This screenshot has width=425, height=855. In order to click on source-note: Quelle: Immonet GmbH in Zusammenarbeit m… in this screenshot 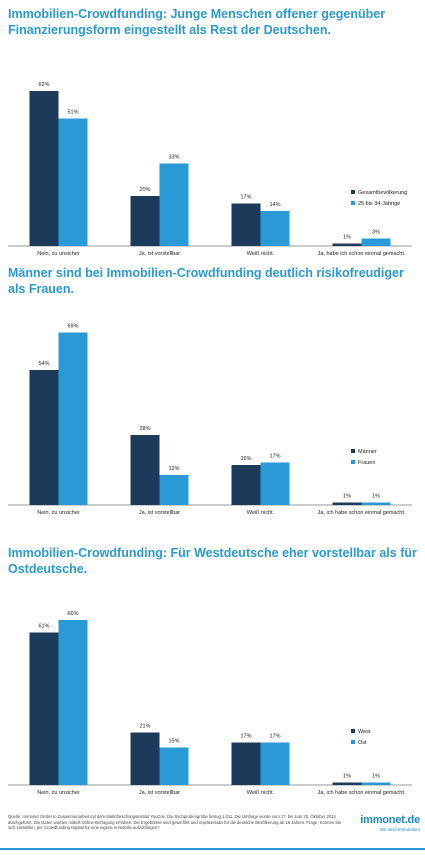, I will do `click(175, 822)`.